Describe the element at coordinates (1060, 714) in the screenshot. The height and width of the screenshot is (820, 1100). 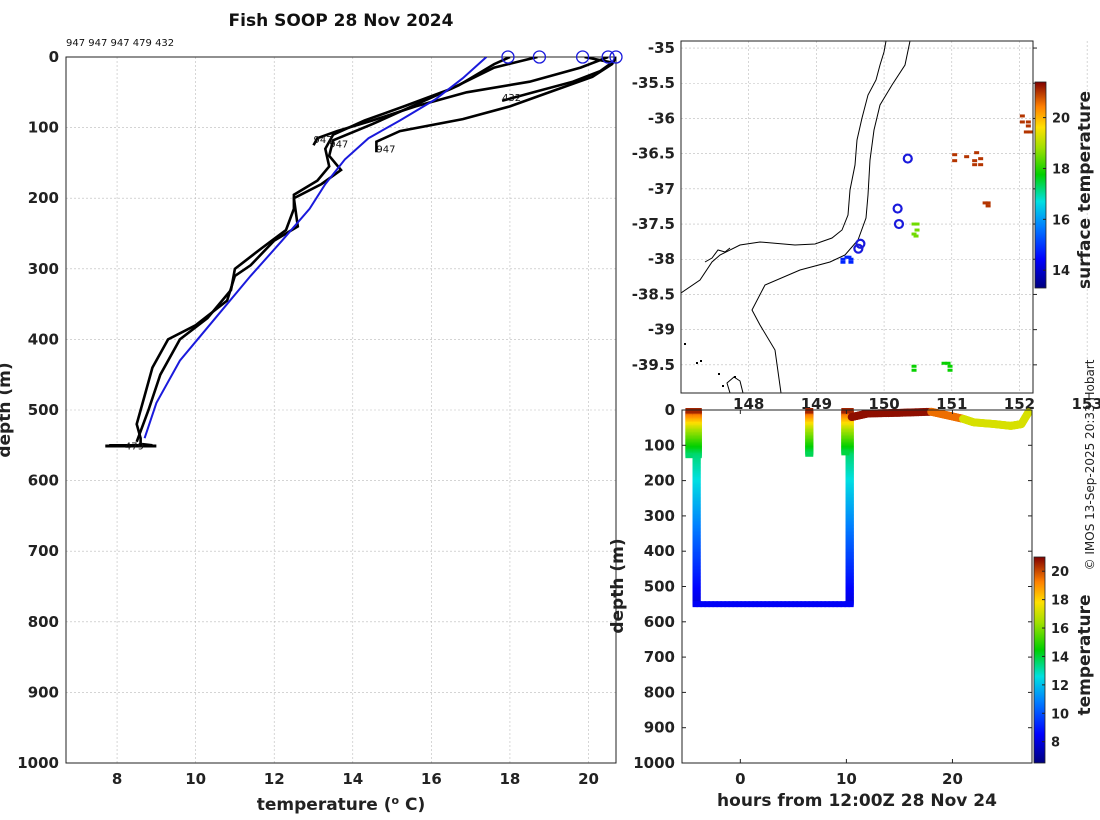
I see `sec-cb-tick-10: 10` at that location.